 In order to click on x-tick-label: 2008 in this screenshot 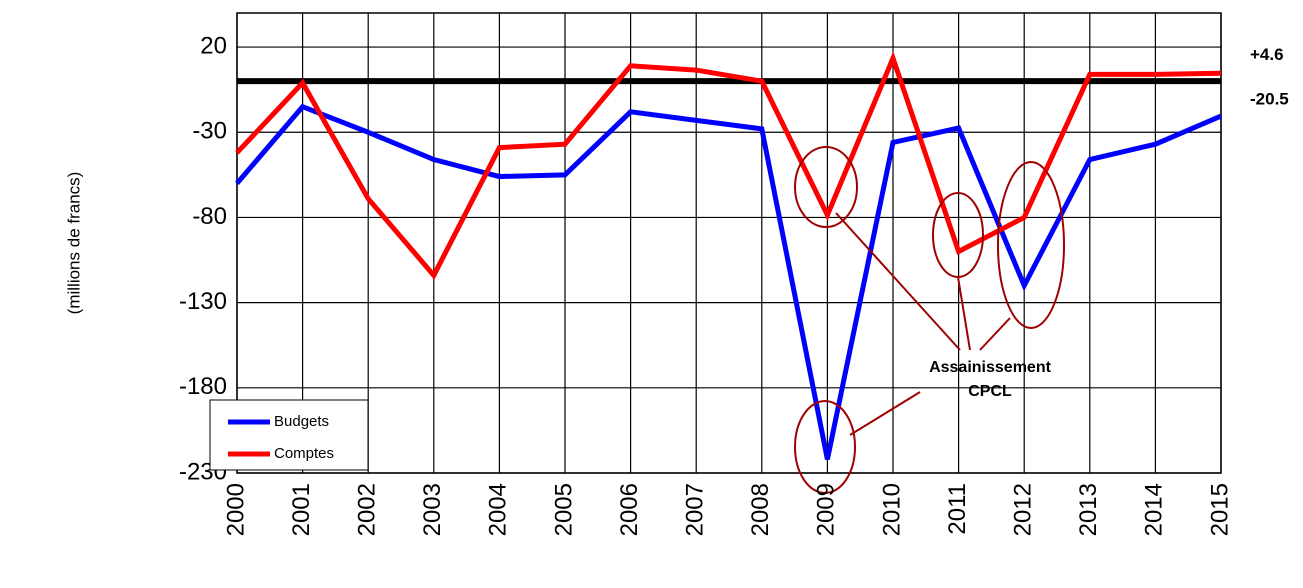, I will do `click(760, 509)`.